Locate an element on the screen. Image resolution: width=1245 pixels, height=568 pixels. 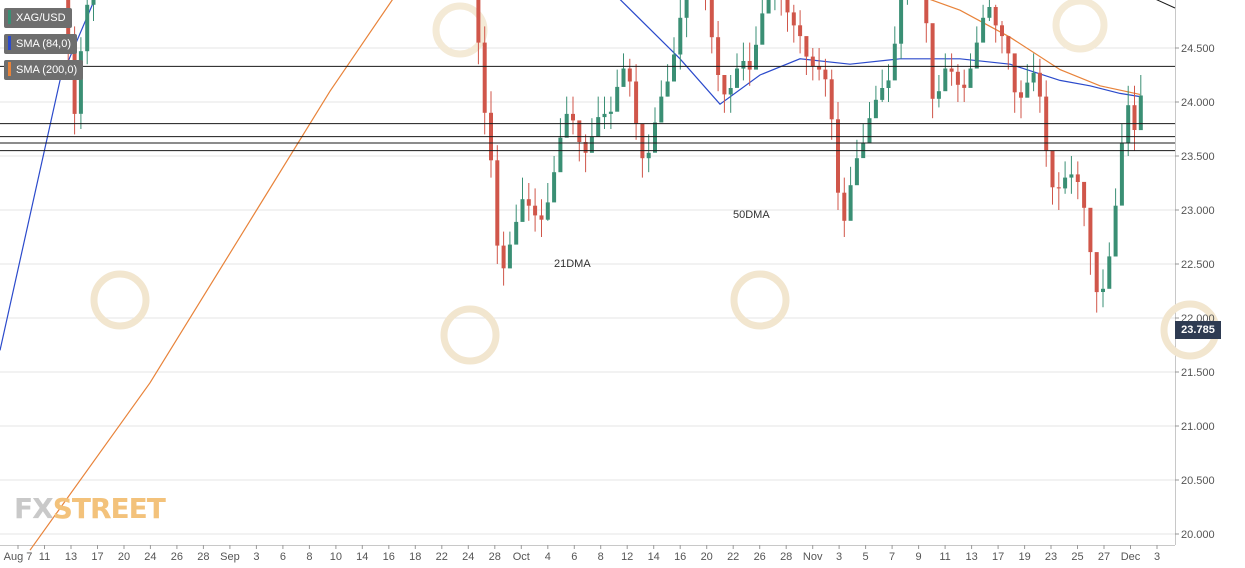
y-tick-label: 22.500 is located at coordinates (1198, 265).